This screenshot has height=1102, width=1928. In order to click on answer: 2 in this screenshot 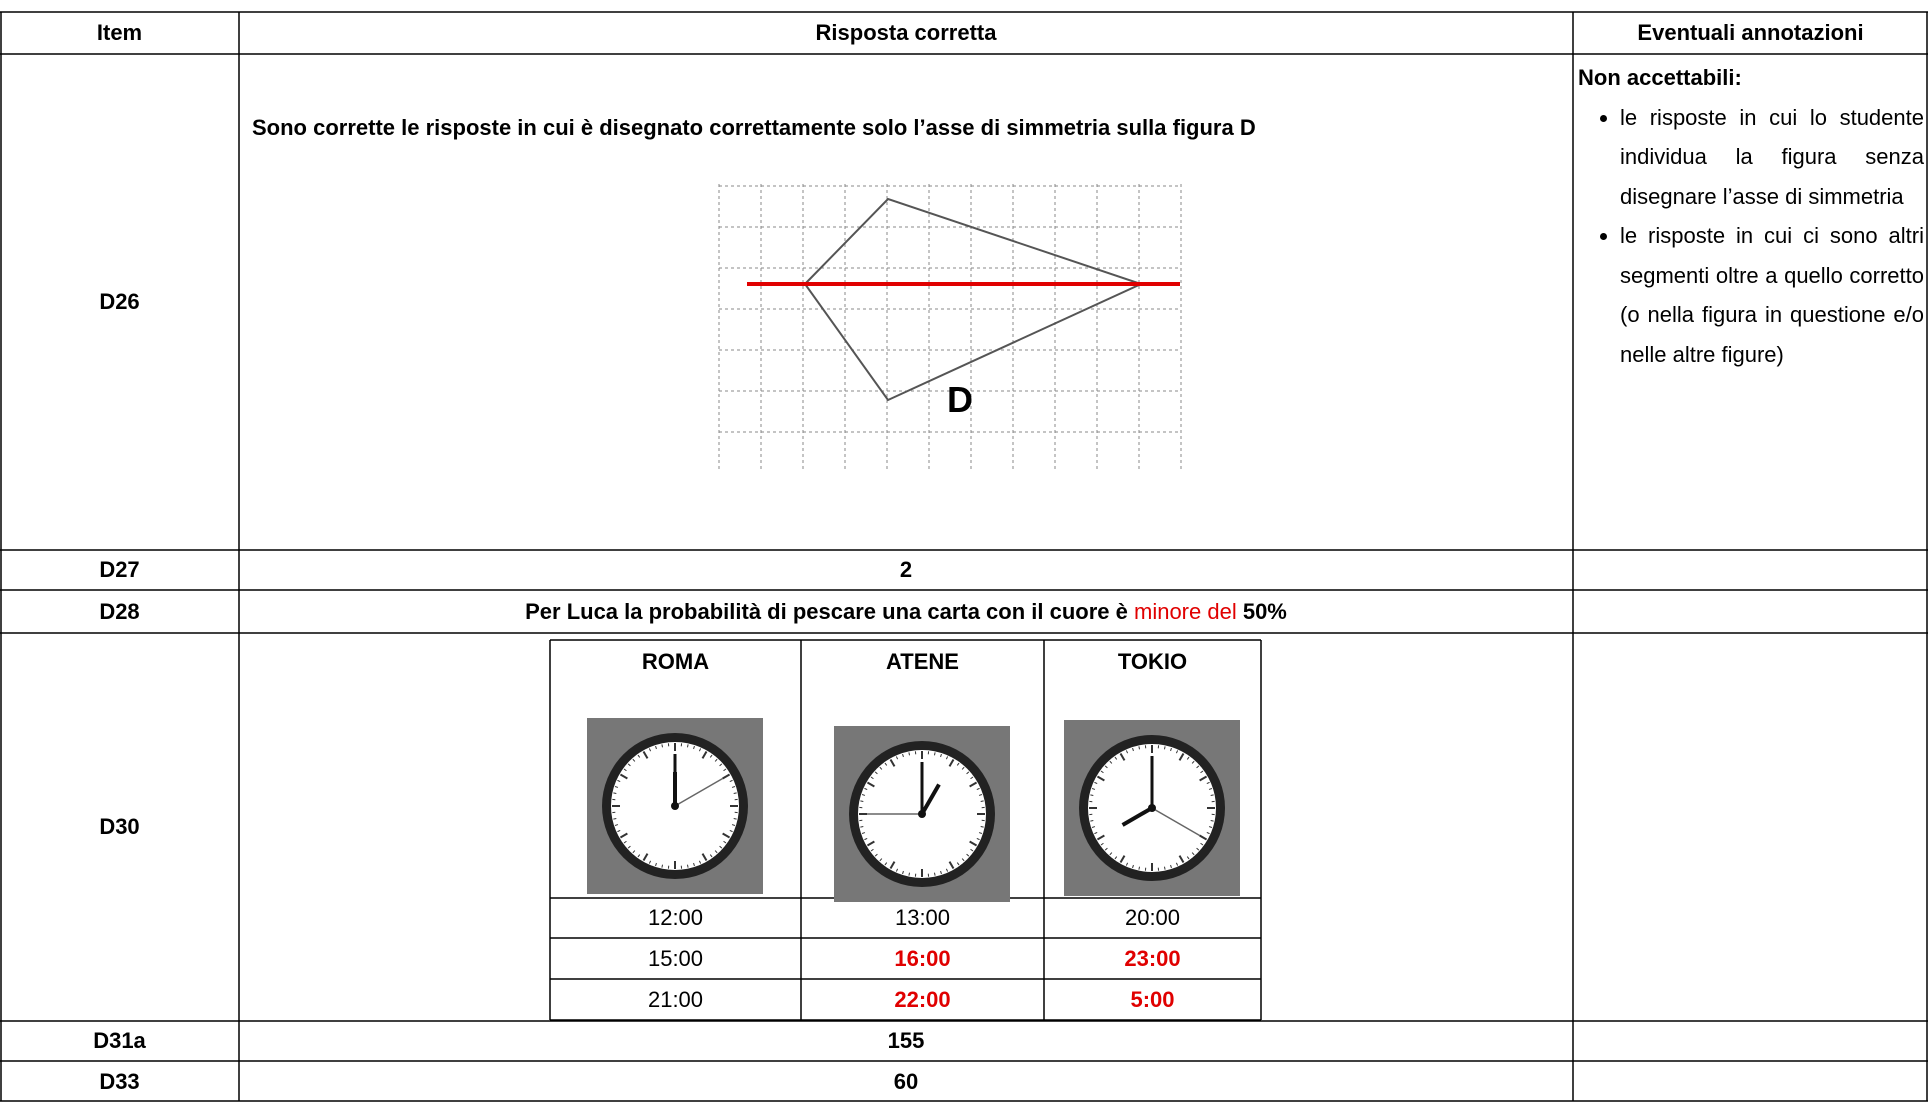, I will do `click(906, 569)`.